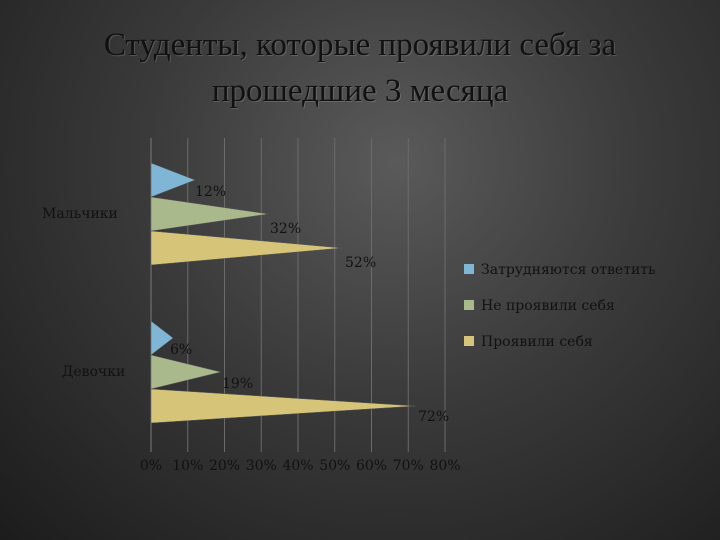 The width and height of the screenshot is (720, 540). What do you see at coordinates (371, 466) in the screenshot?
I see `x-tick-label: 60%` at bounding box center [371, 466].